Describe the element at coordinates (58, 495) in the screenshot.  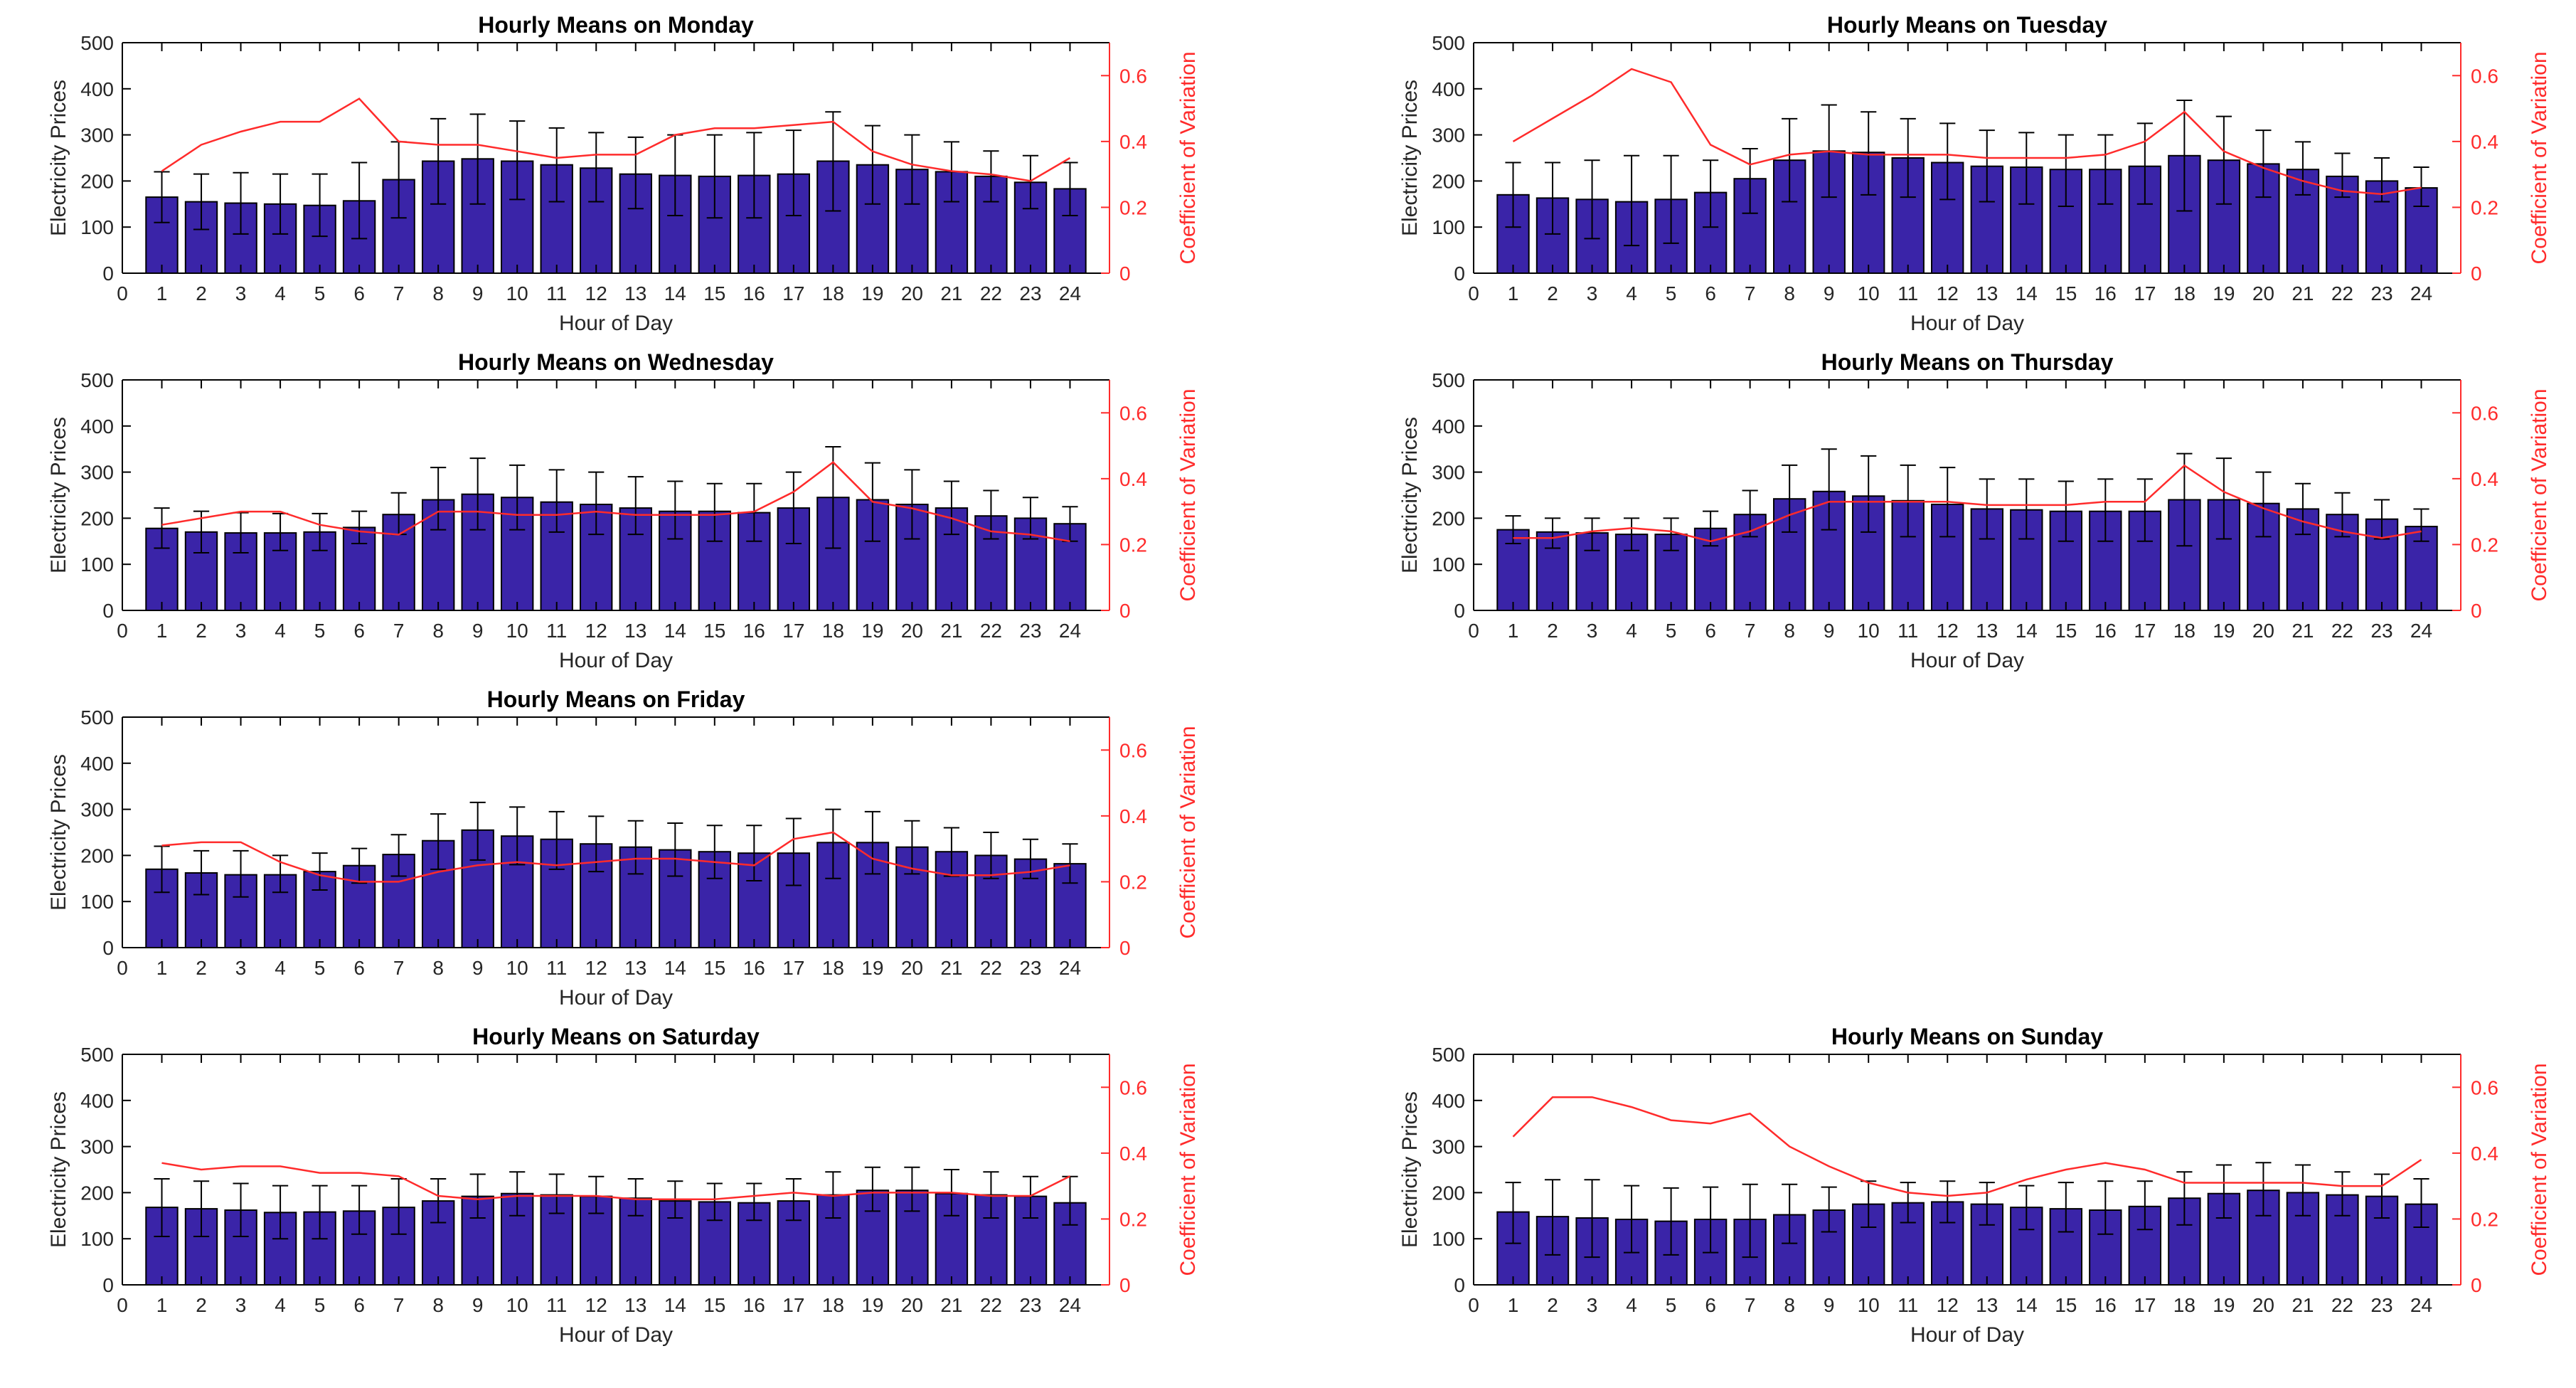
I see `y-axis-label-left: Electricity Prices` at that location.